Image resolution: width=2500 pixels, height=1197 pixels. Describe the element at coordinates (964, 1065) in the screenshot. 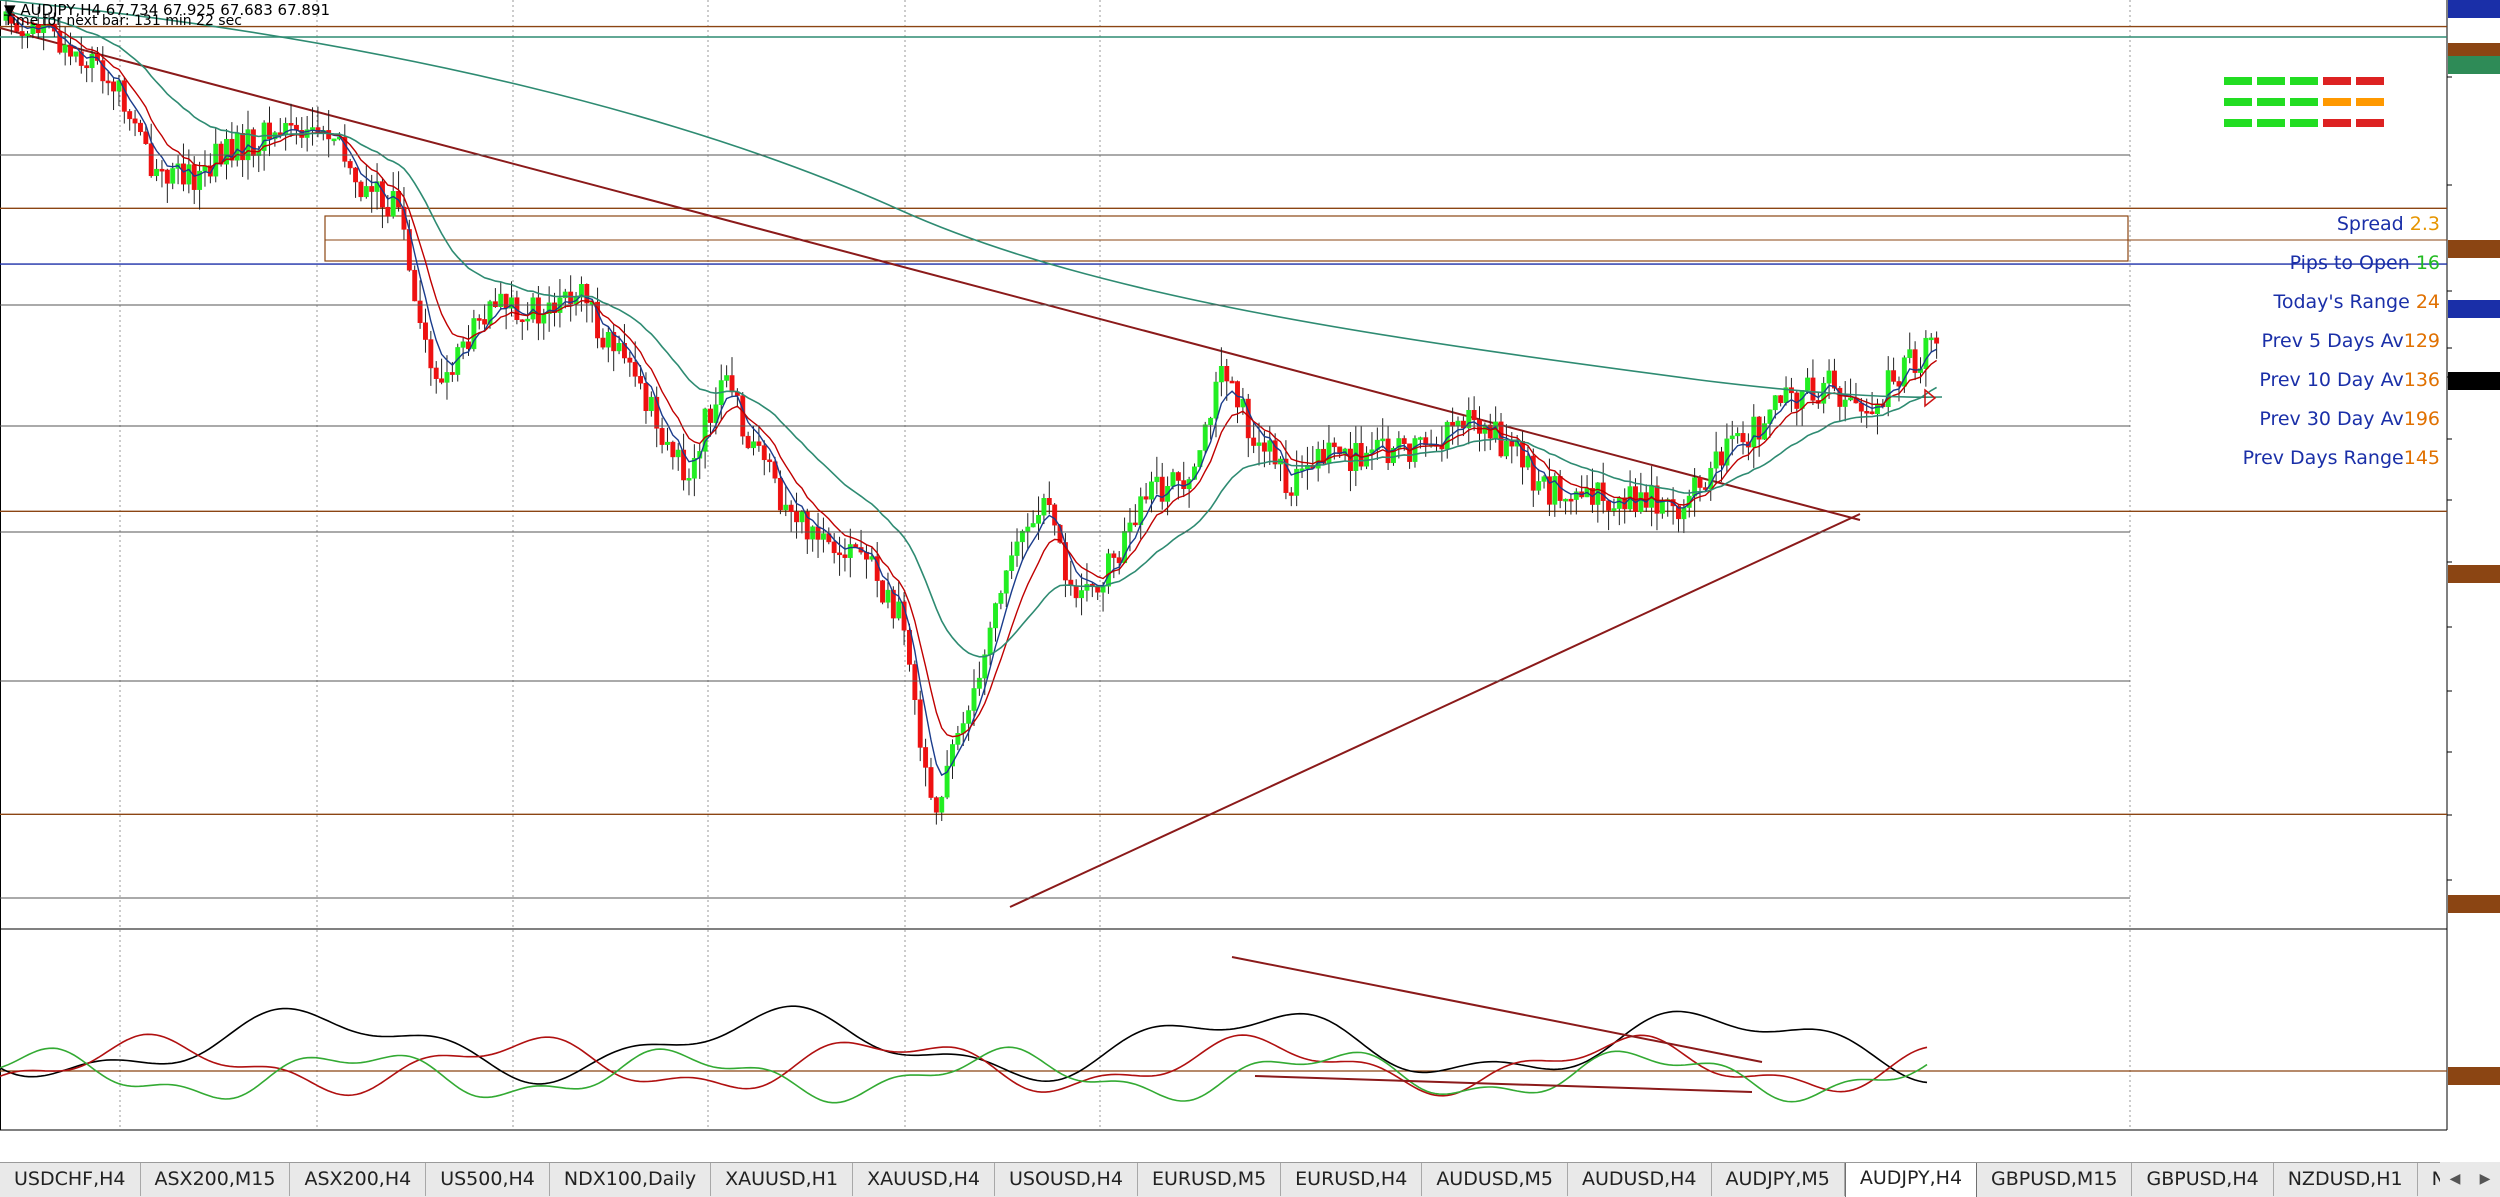

I see `adx-line` at that location.